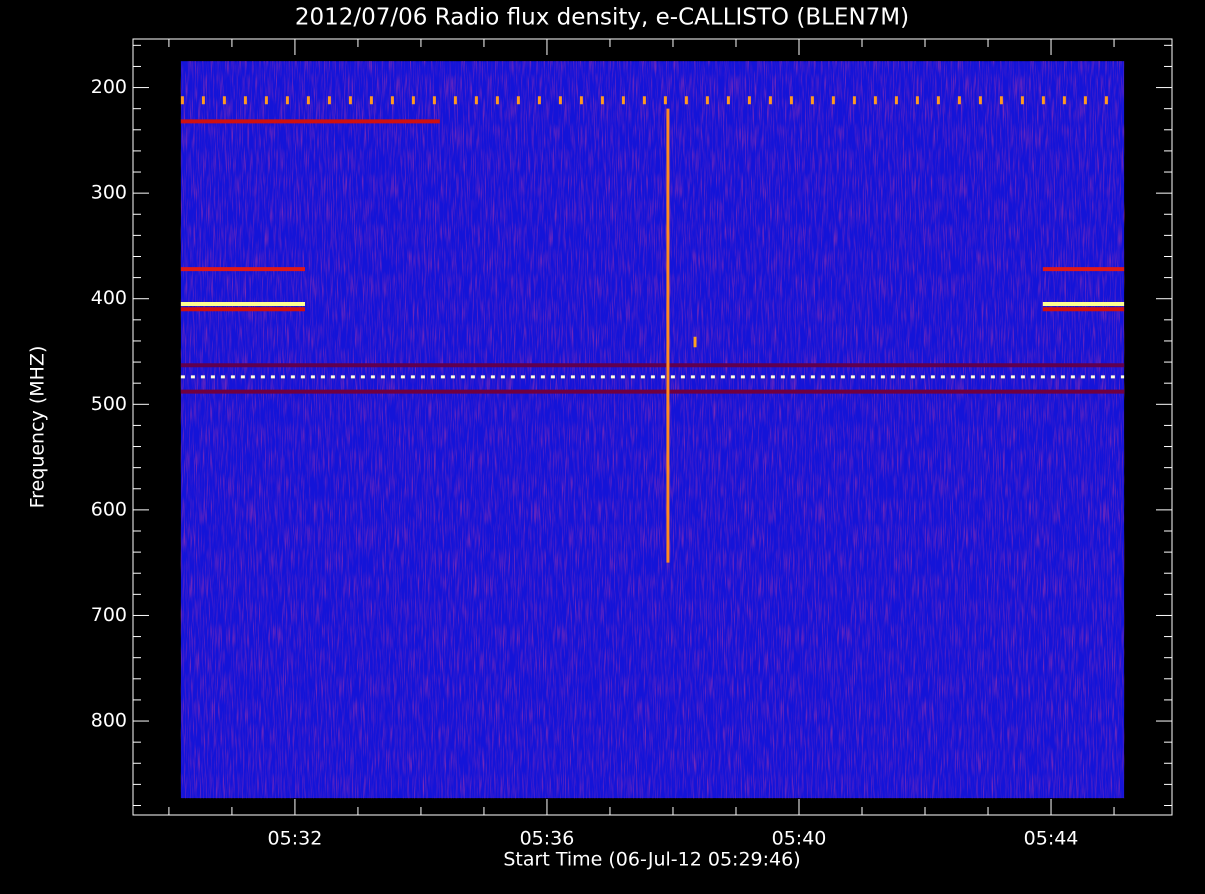 The width and height of the screenshot is (1205, 894). What do you see at coordinates (38, 427) in the screenshot?
I see `y-axis-label: Frequency (MHZ)` at bounding box center [38, 427].